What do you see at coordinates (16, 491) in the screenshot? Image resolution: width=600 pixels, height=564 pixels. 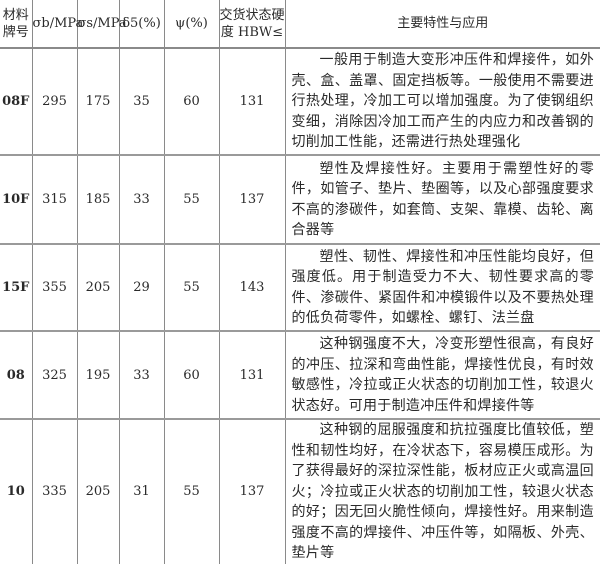 I see `grade-cell: 10` at bounding box center [16, 491].